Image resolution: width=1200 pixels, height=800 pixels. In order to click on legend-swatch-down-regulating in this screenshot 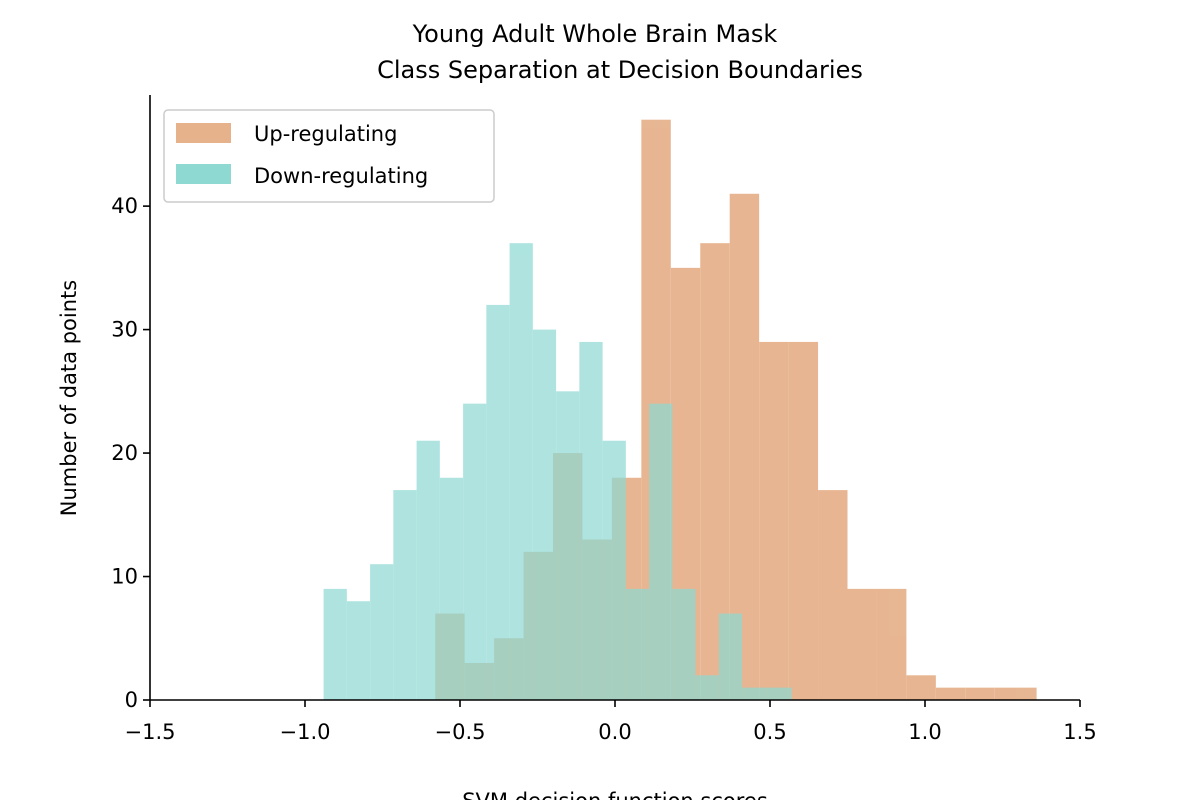, I will do `click(203, 174)`.